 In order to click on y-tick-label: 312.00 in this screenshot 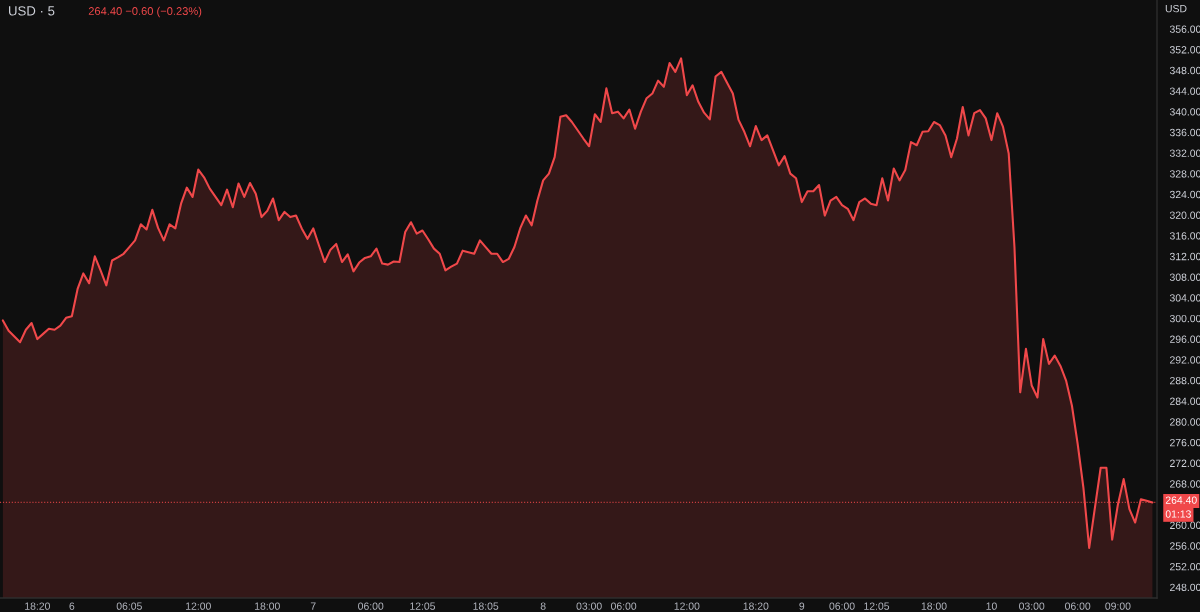, I will do `click(1184, 256)`.